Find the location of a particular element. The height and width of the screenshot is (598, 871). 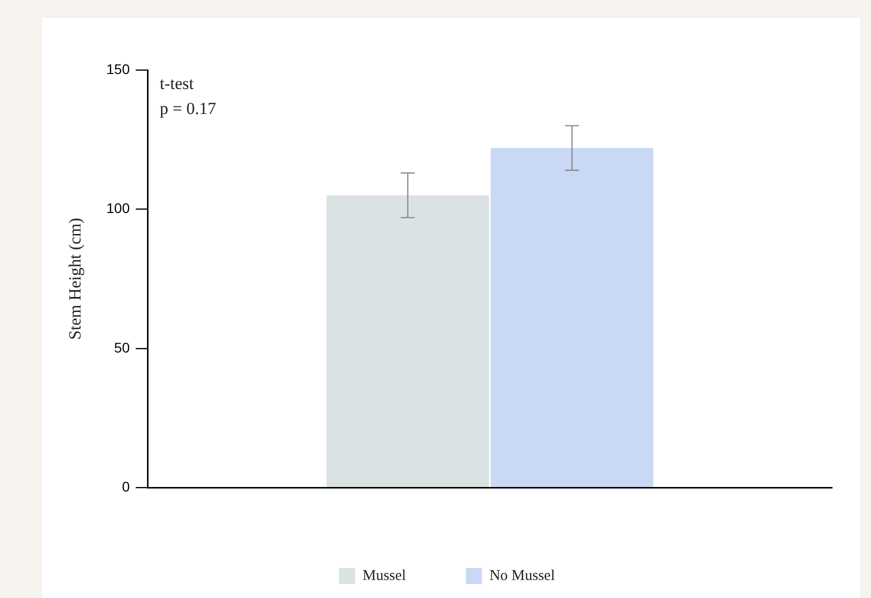

y-axis-title: Stem Height (cm) is located at coordinates (75, 279).